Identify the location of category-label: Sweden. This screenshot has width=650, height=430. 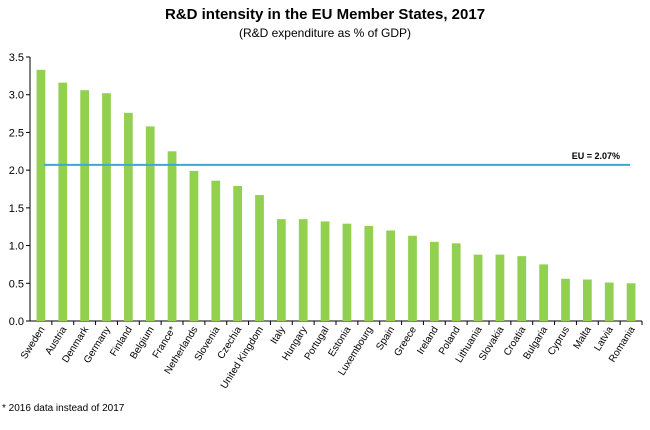
(33, 343).